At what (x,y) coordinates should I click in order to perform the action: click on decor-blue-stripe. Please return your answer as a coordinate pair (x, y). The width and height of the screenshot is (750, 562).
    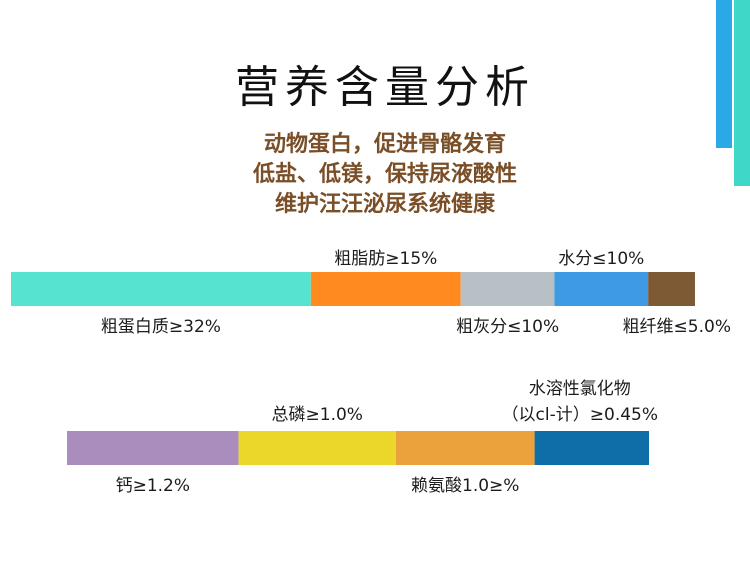
    Looking at the image, I should click on (724, 74).